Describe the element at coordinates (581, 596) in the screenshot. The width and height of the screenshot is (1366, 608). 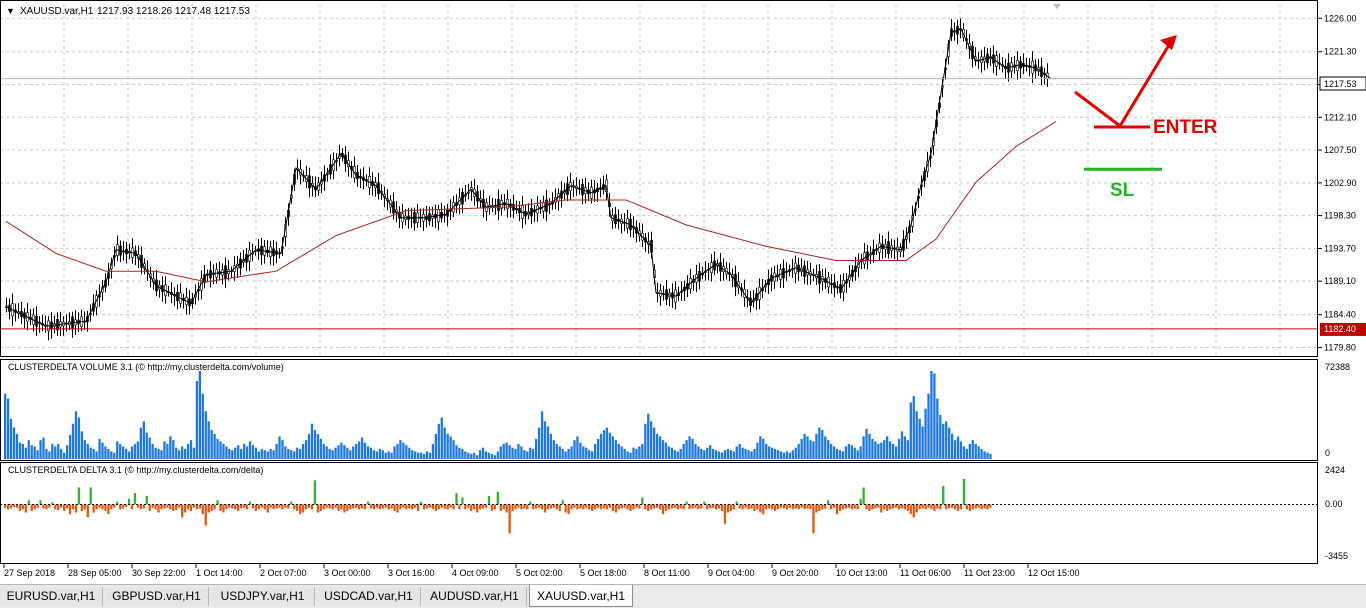
I see `tab-xauusd-var-h1: XAUUSD.var,H1` at that location.